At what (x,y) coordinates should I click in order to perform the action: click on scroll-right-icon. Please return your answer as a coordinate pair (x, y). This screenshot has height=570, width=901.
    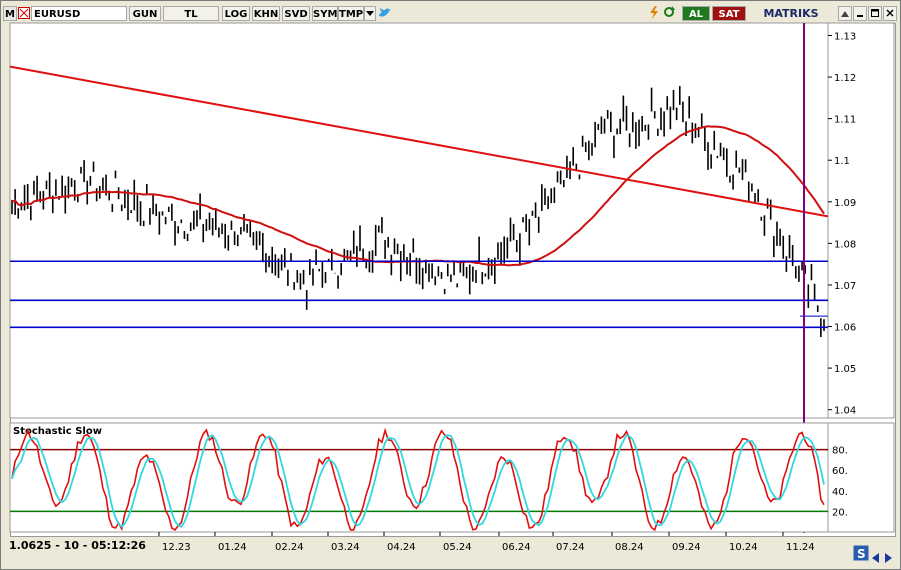
    Looking at the image, I should click on (888, 555).